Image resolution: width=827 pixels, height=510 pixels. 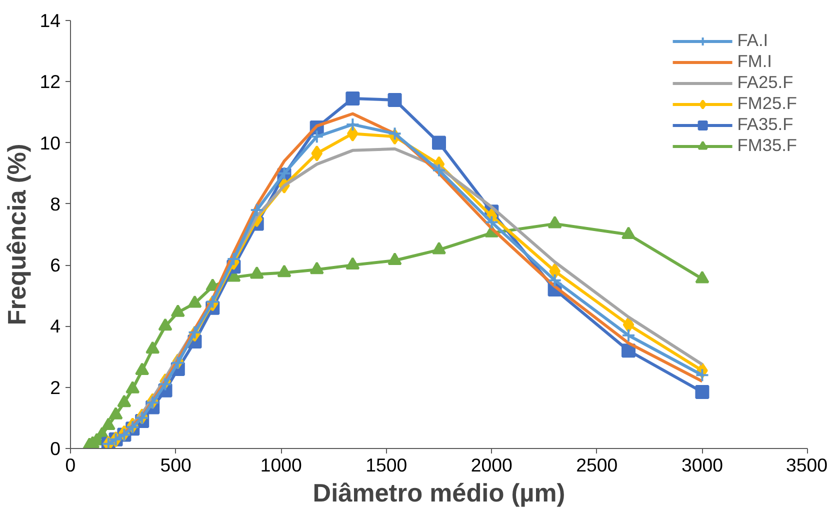 I want to click on x-tick-label: 2500, so click(x=597, y=465).